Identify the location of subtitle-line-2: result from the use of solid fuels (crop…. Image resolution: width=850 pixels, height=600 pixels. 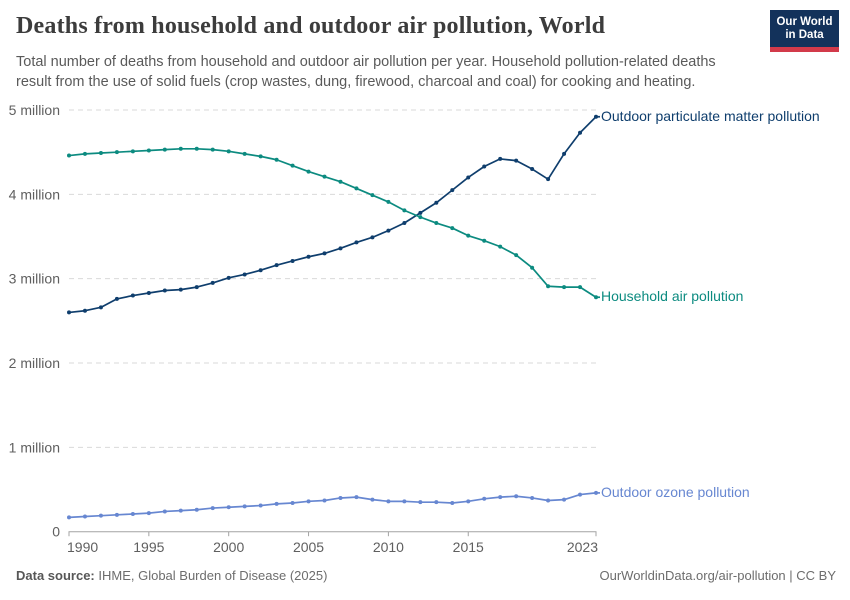
(356, 82).